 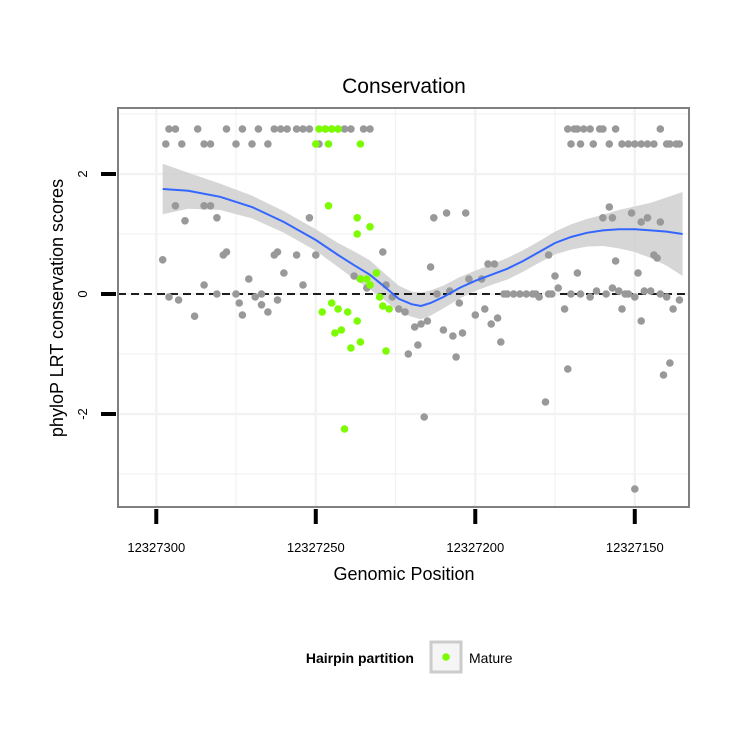 What do you see at coordinates (82, 173) in the screenshot?
I see `y-tick-label: 2` at bounding box center [82, 173].